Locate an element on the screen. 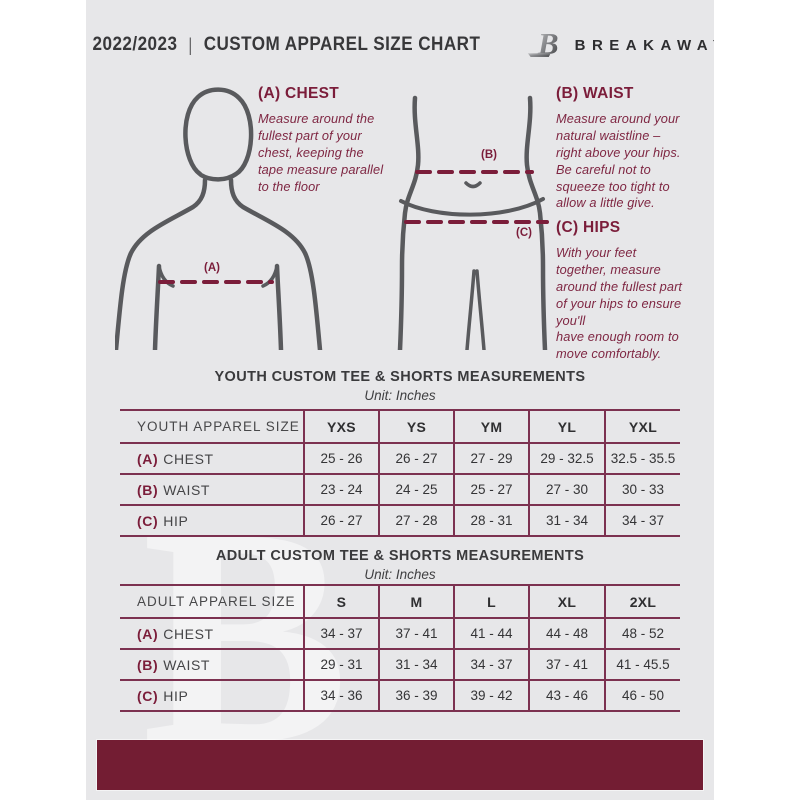 This screenshot has width=800, height=800. size-column-header: M is located at coordinates (416, 601).